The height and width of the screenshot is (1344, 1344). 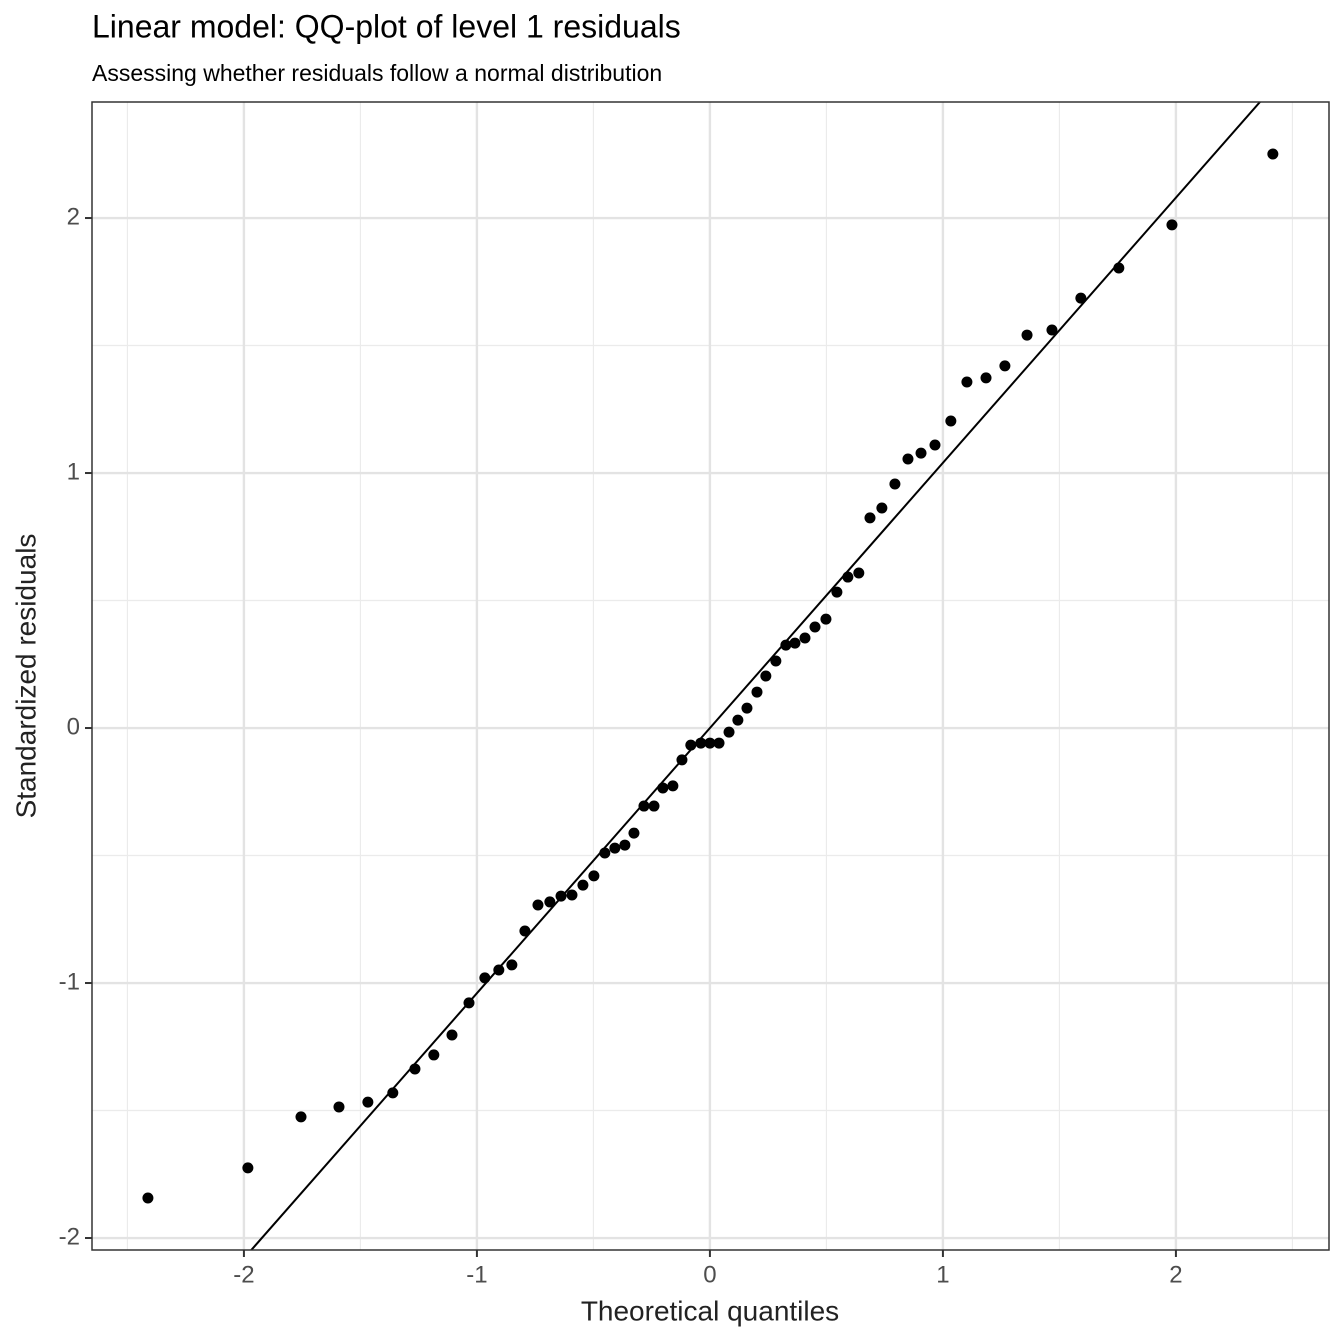 What do you see at coordinates (709, 1274) in the screenshot?
I see `x-tick-label: 0` at bounding box center [709, 1274].